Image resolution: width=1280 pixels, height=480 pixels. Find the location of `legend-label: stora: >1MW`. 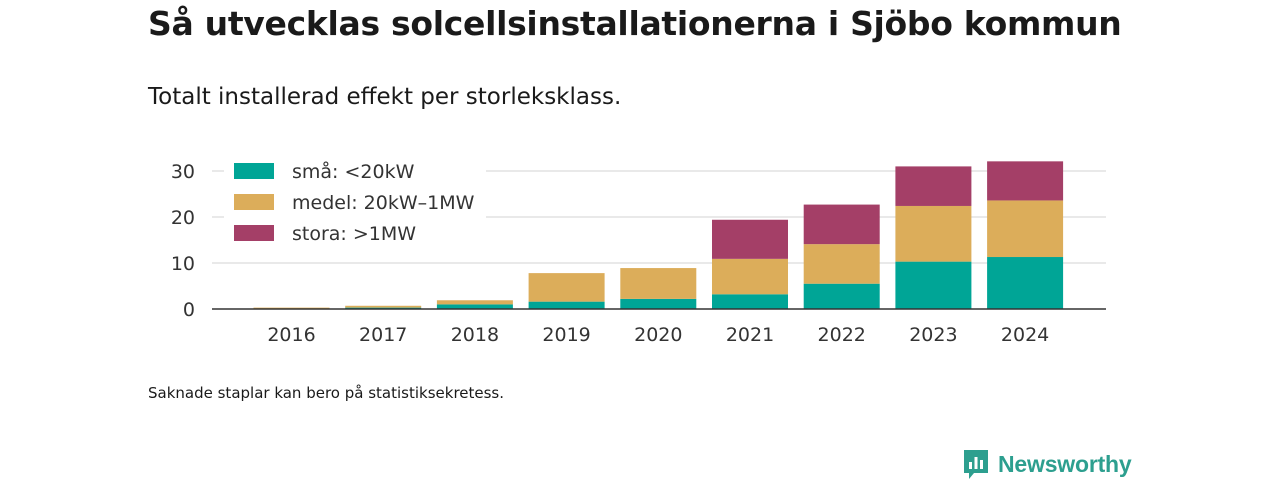

legend-label: stora: >1MW is located at coordinates (354, 234).